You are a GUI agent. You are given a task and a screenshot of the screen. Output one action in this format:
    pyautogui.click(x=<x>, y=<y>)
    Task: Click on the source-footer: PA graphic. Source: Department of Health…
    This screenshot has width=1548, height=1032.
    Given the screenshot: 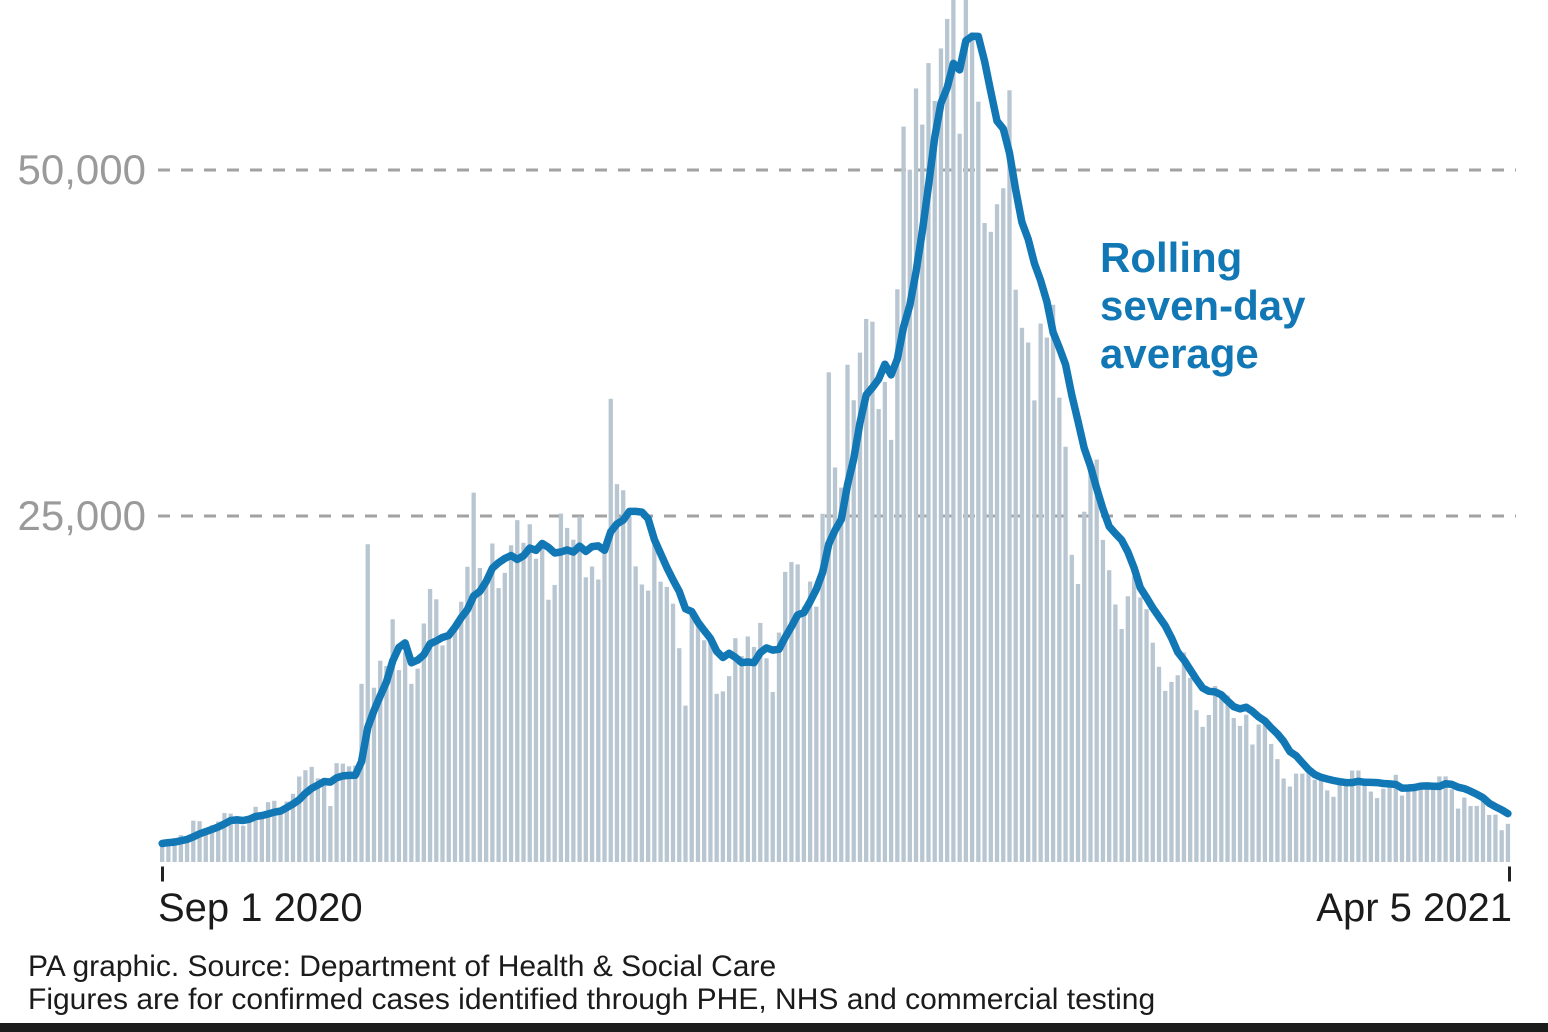 What is the action you would take?
    pyautogui.click(x=591, y=983)
    